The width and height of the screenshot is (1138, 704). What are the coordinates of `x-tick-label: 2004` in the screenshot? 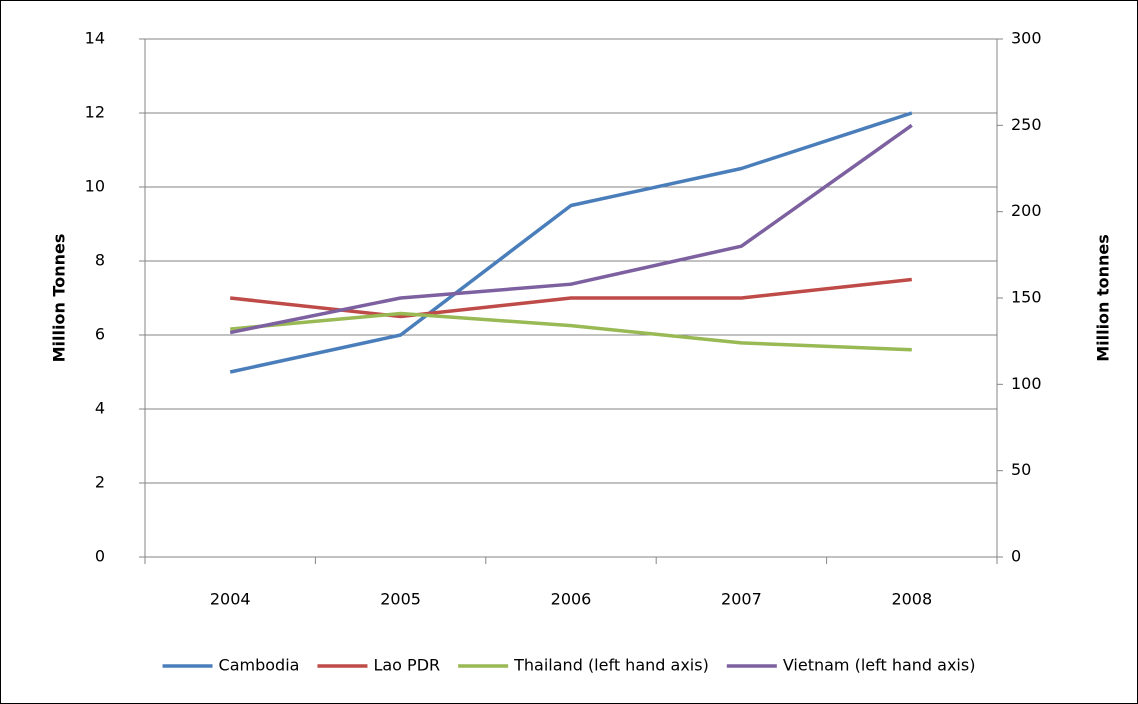 It's located at (230, 599).